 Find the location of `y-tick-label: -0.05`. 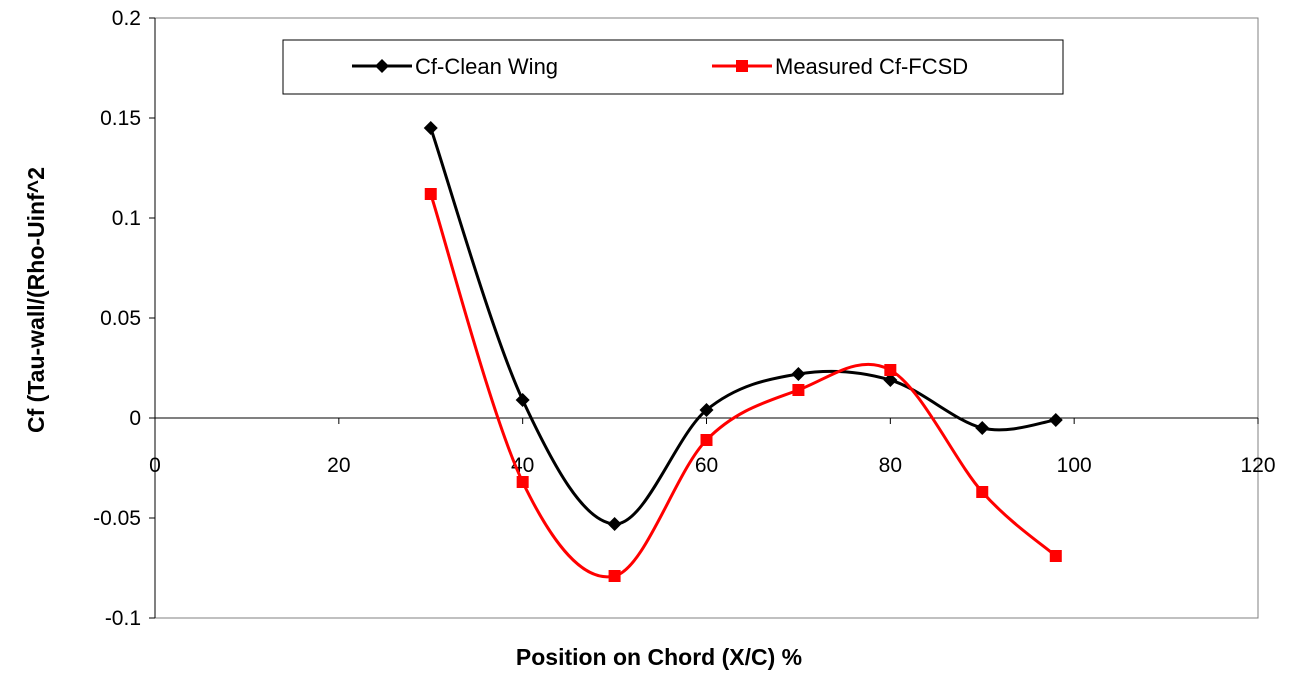

y-tick-label: -0.05 is located at coordinates (117, 518).